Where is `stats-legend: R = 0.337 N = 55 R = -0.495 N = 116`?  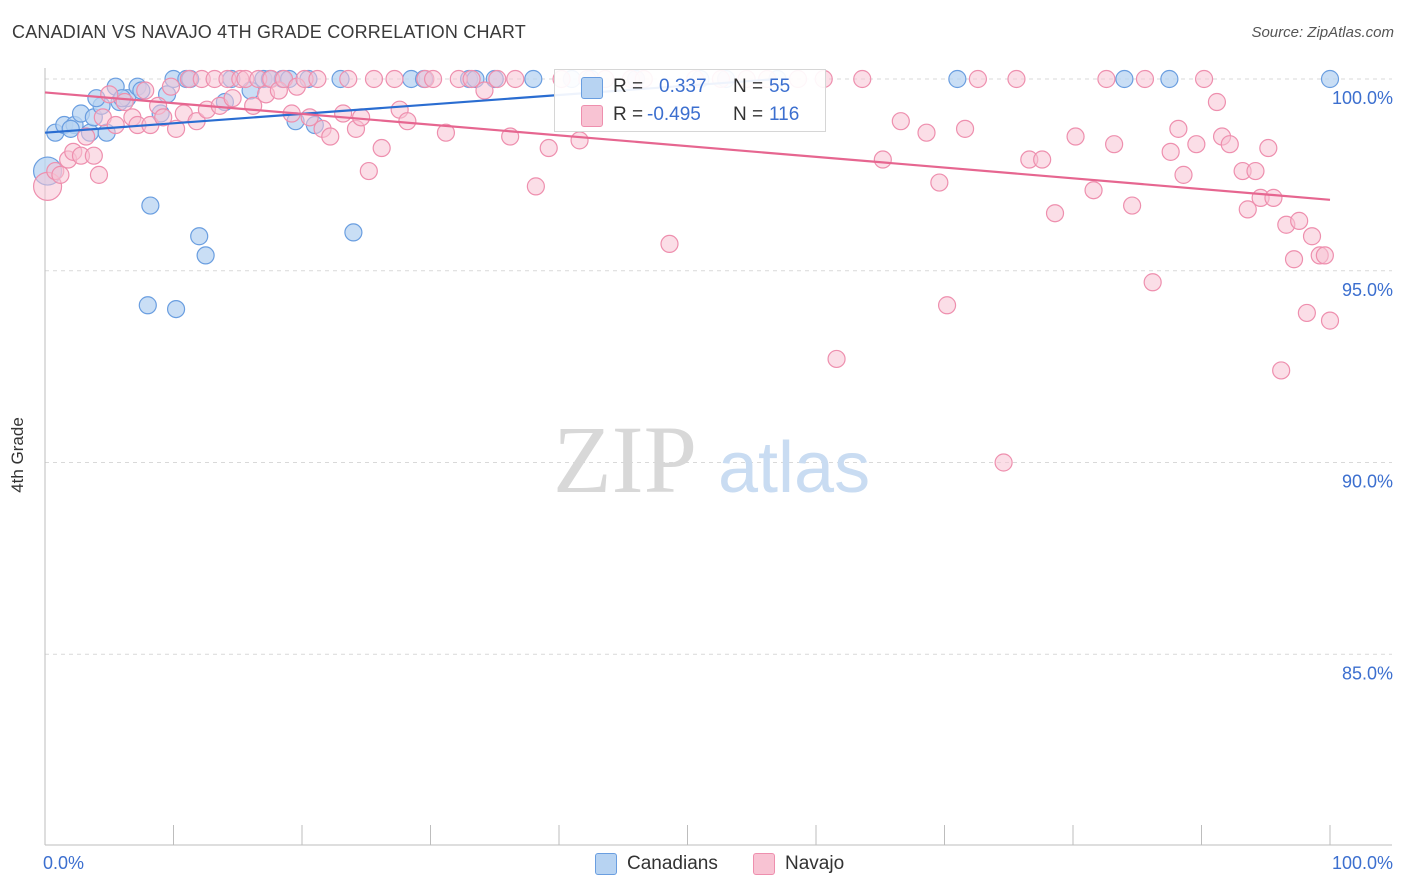
stats-legend: R = 0.337 N = 55 R = -0.495 N = 116 is located at coordinates (690, 100).